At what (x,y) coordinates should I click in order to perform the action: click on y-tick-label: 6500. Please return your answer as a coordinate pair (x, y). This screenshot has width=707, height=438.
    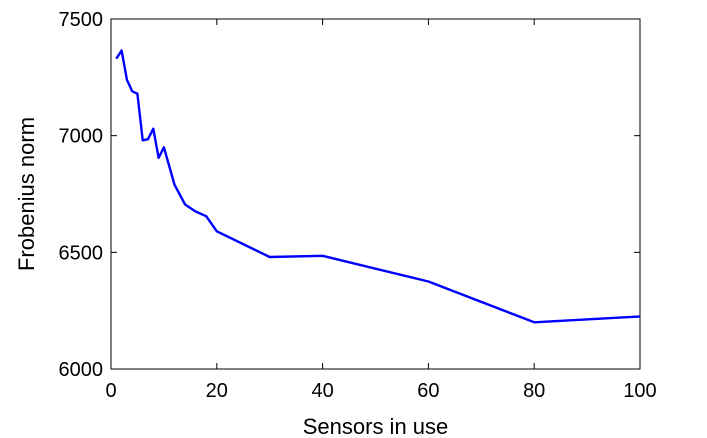
    Looking at the image, I should click on (81, 253).